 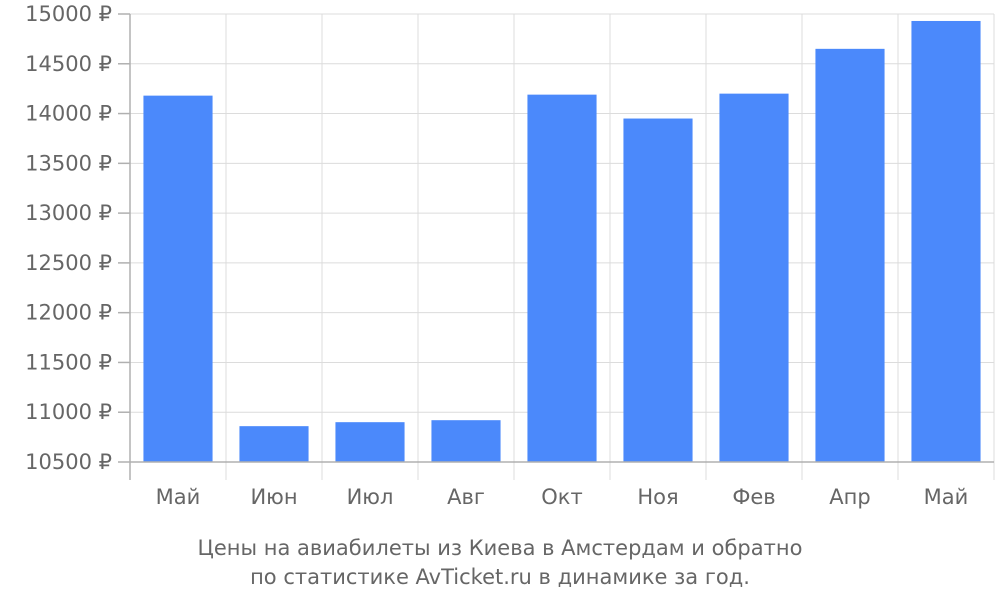 What do you see at coordinates (68, 163) in the screenshot?
I see `y-tick-label: 13500 ₽` at bounding box center [68, 163].